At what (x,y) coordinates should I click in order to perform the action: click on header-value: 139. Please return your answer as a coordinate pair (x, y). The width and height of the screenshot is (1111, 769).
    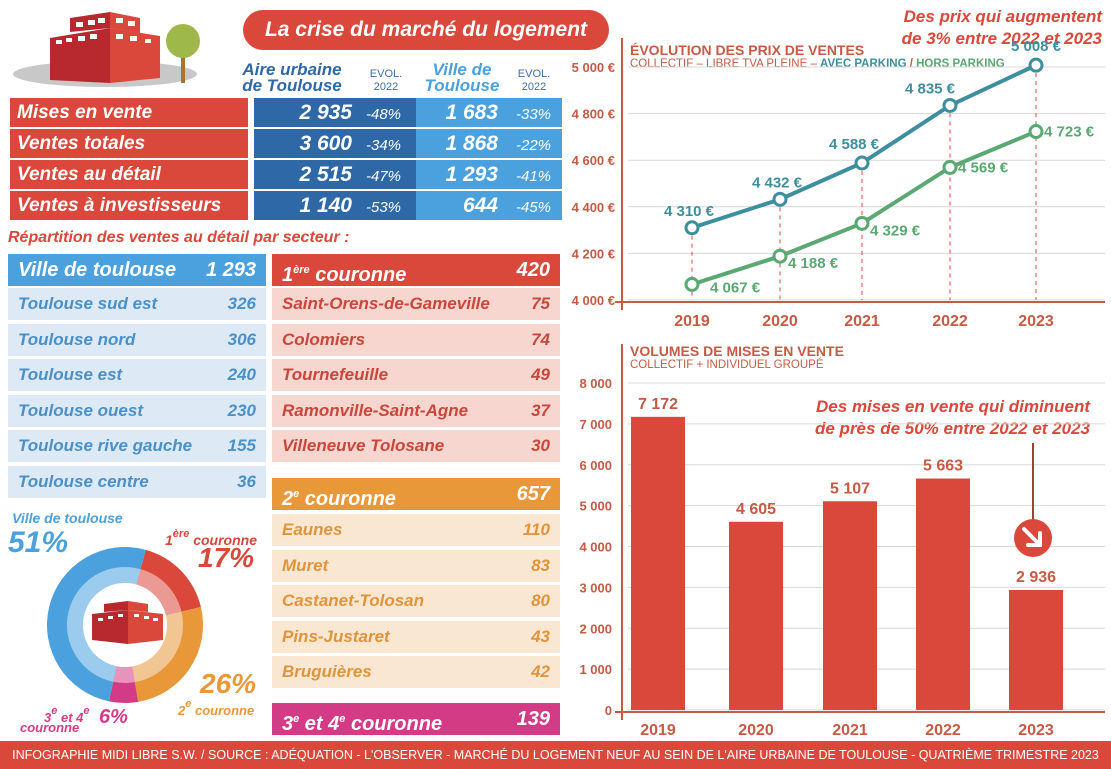
    Looking at the image, I should click on (533, 719).